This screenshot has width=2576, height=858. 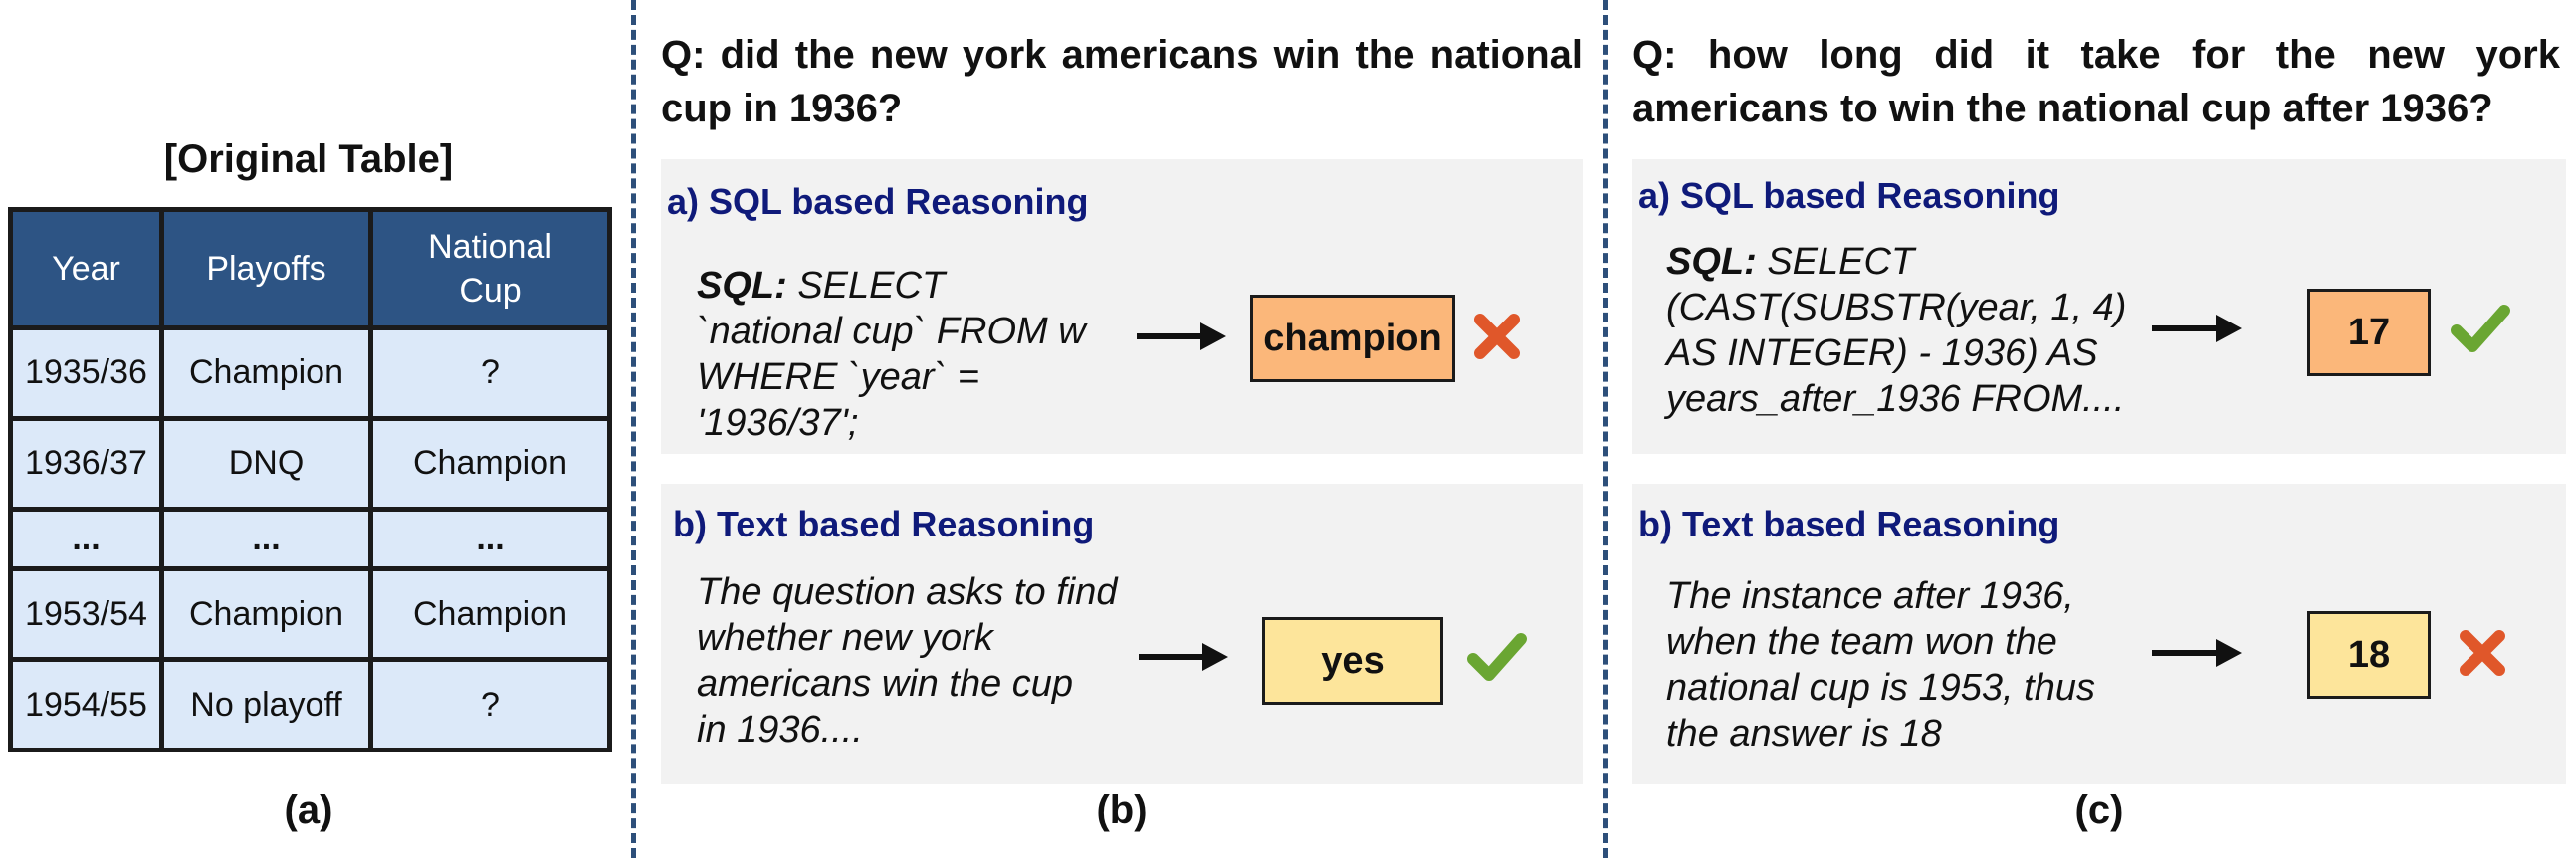 I want to click on header-year: Year, so click(x=86, y=268).